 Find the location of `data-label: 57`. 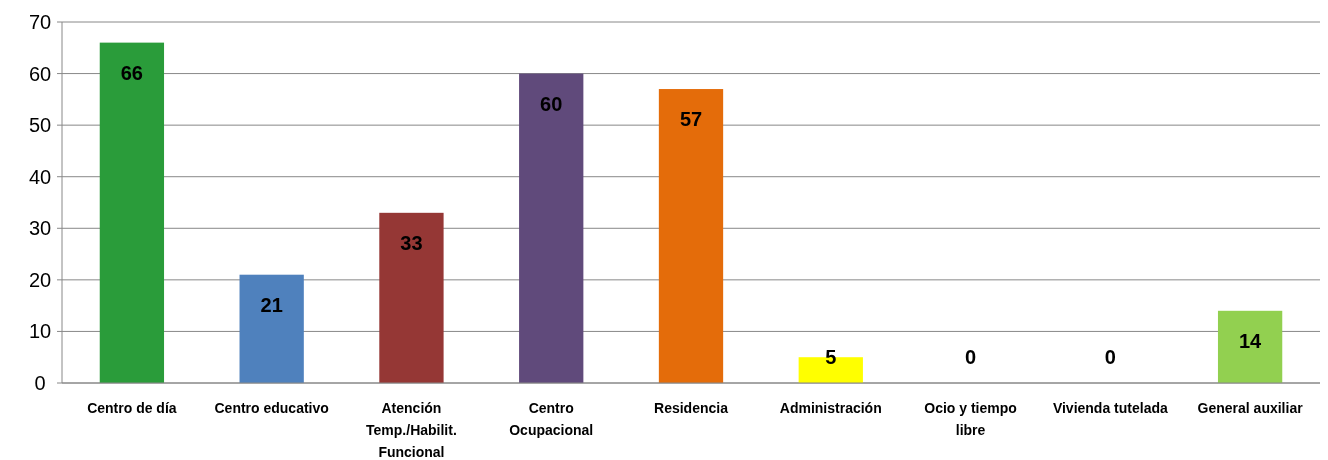

data-label: 57 is located at coordinates (691, 119).